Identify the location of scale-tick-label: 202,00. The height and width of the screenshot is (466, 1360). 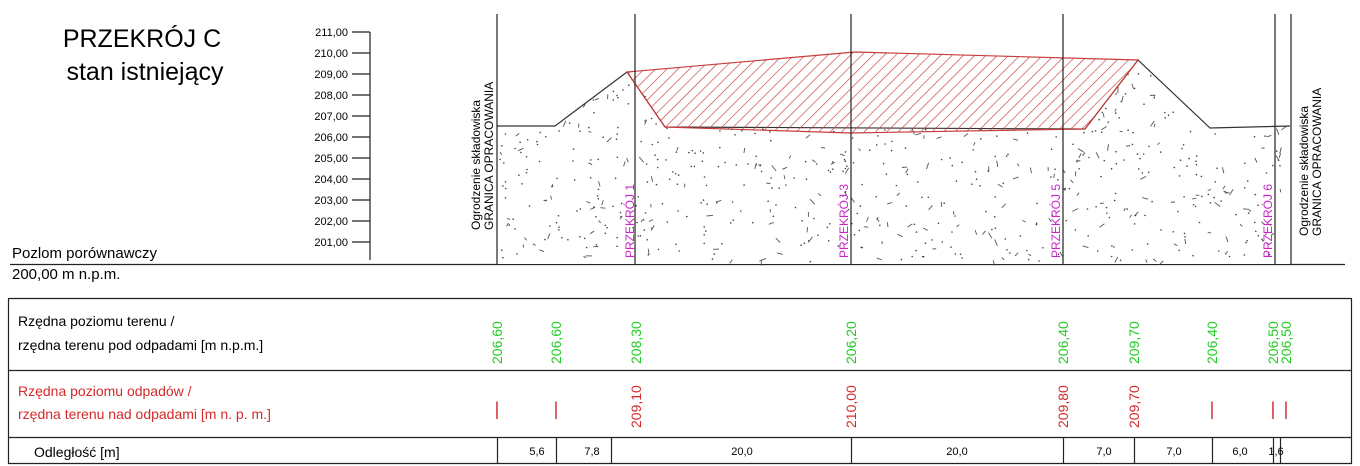
(331, 222).